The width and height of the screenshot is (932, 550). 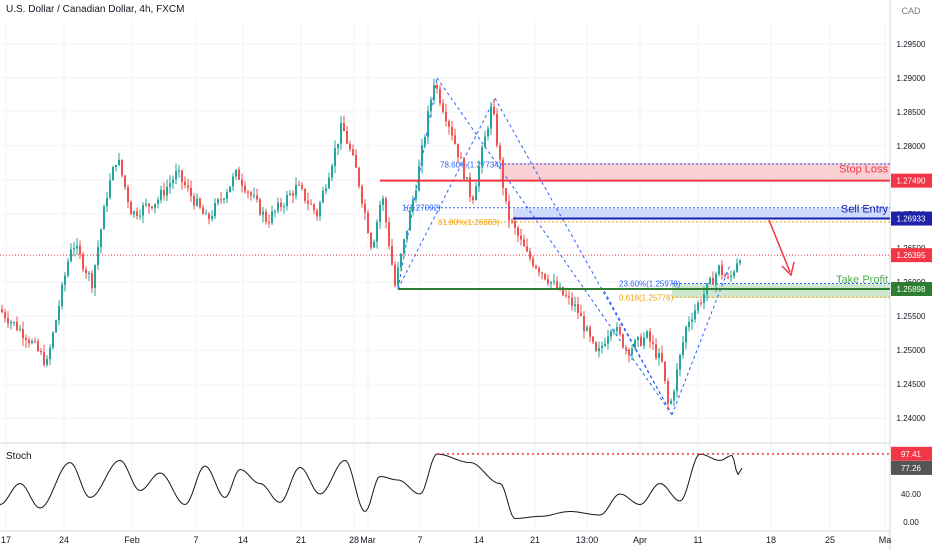 I want to click on currency-label: CAD, so click(x=911, y=11).